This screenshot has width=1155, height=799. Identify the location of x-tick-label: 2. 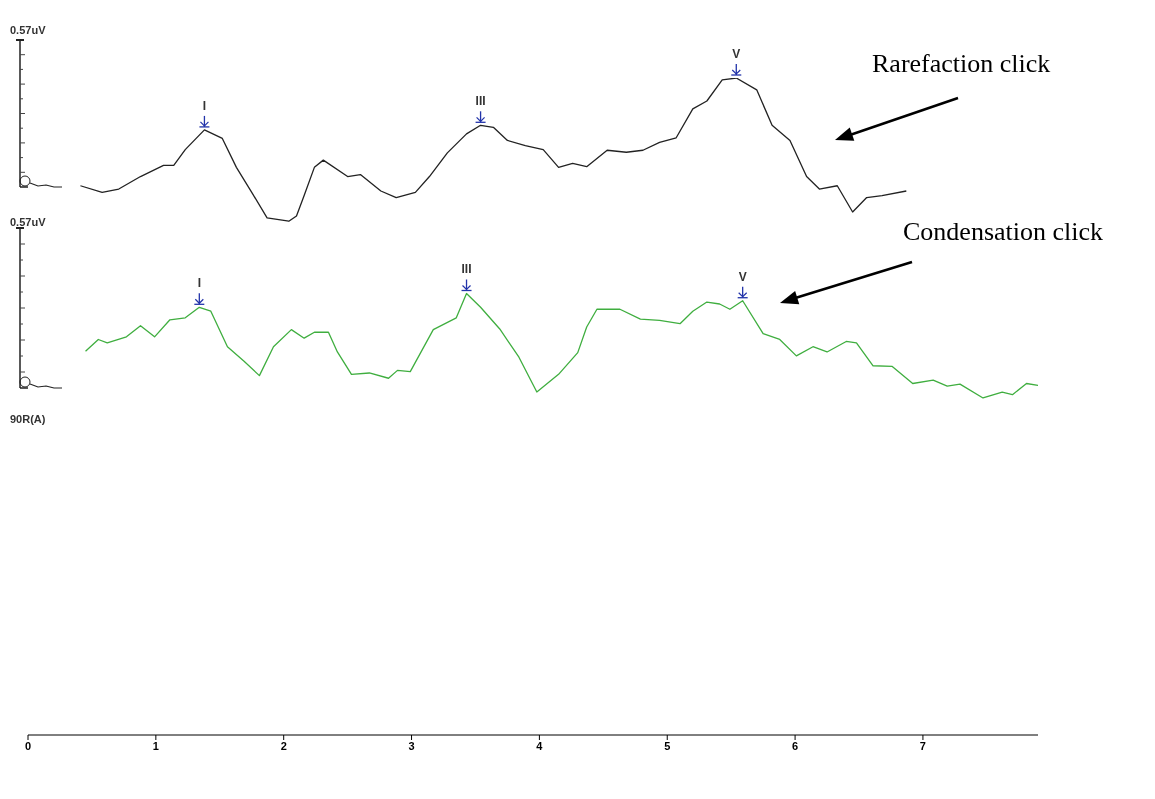
(283, 745).